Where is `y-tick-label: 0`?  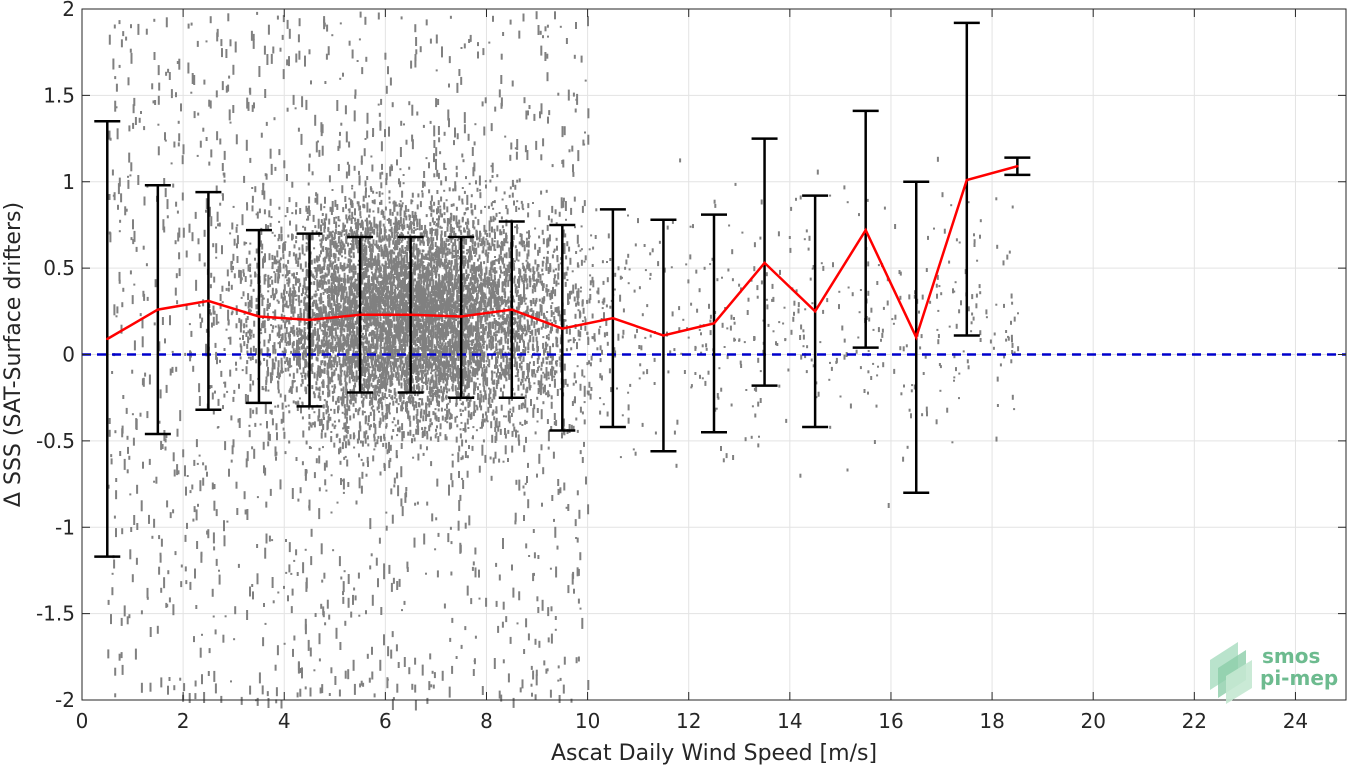 y-tick-label: 0 is located at coordinates (68, 355).